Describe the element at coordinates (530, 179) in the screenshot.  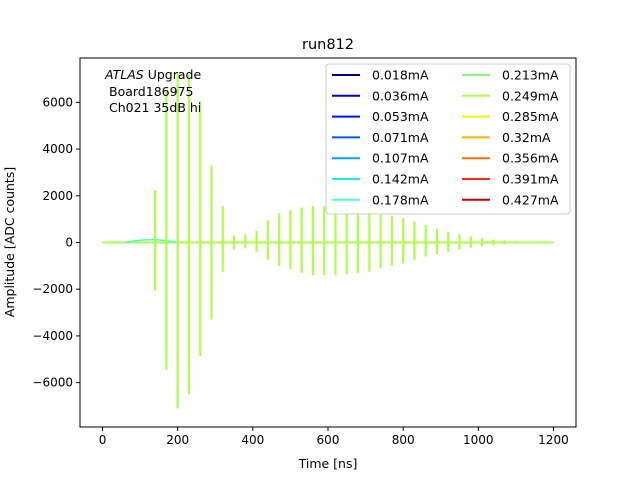
I see `legend-label: 0.391mA` at that location.